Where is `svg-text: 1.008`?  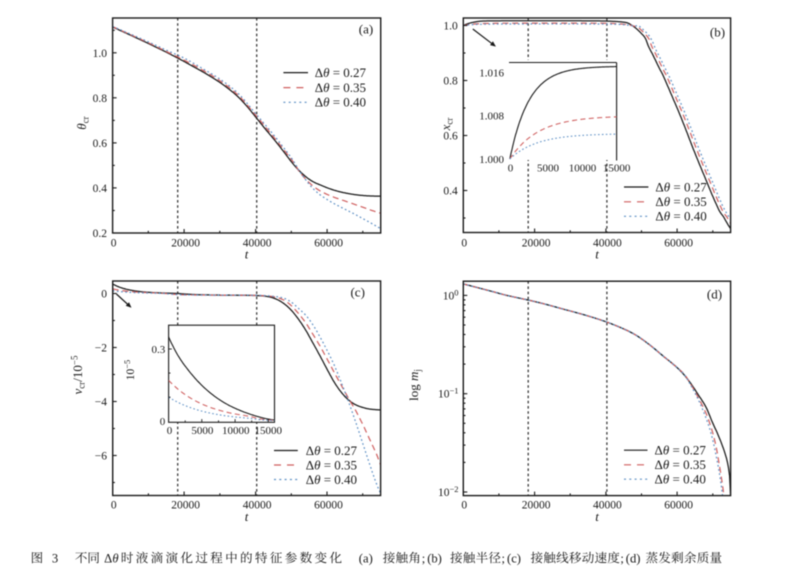 svg-text: 1.008 is located at coordinates (491, 117).